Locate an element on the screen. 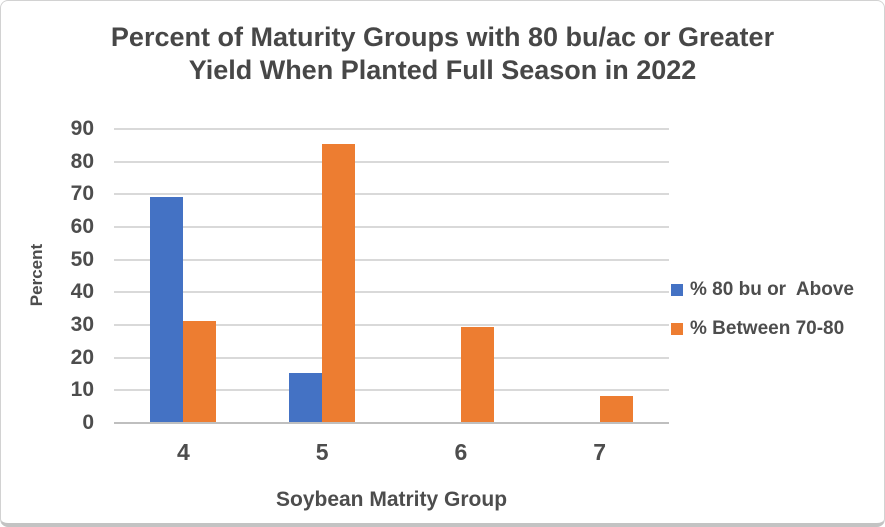  y-tick-label: 0 is located at coordinates (88, 422).